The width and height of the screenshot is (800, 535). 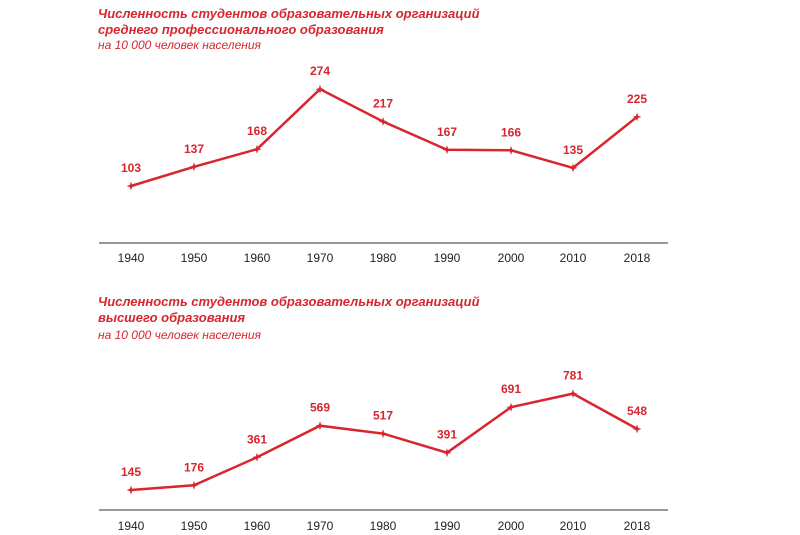 What do you see at coordinates (637, 411) in the screenshot?
I see `chart2-data-label-2018: 548` at bounding box center [637, 411].